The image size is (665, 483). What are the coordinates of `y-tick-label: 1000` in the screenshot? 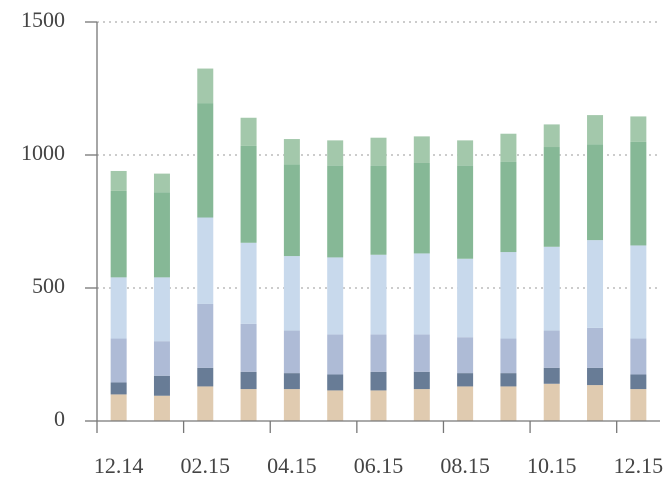 It's located at (43, 152).